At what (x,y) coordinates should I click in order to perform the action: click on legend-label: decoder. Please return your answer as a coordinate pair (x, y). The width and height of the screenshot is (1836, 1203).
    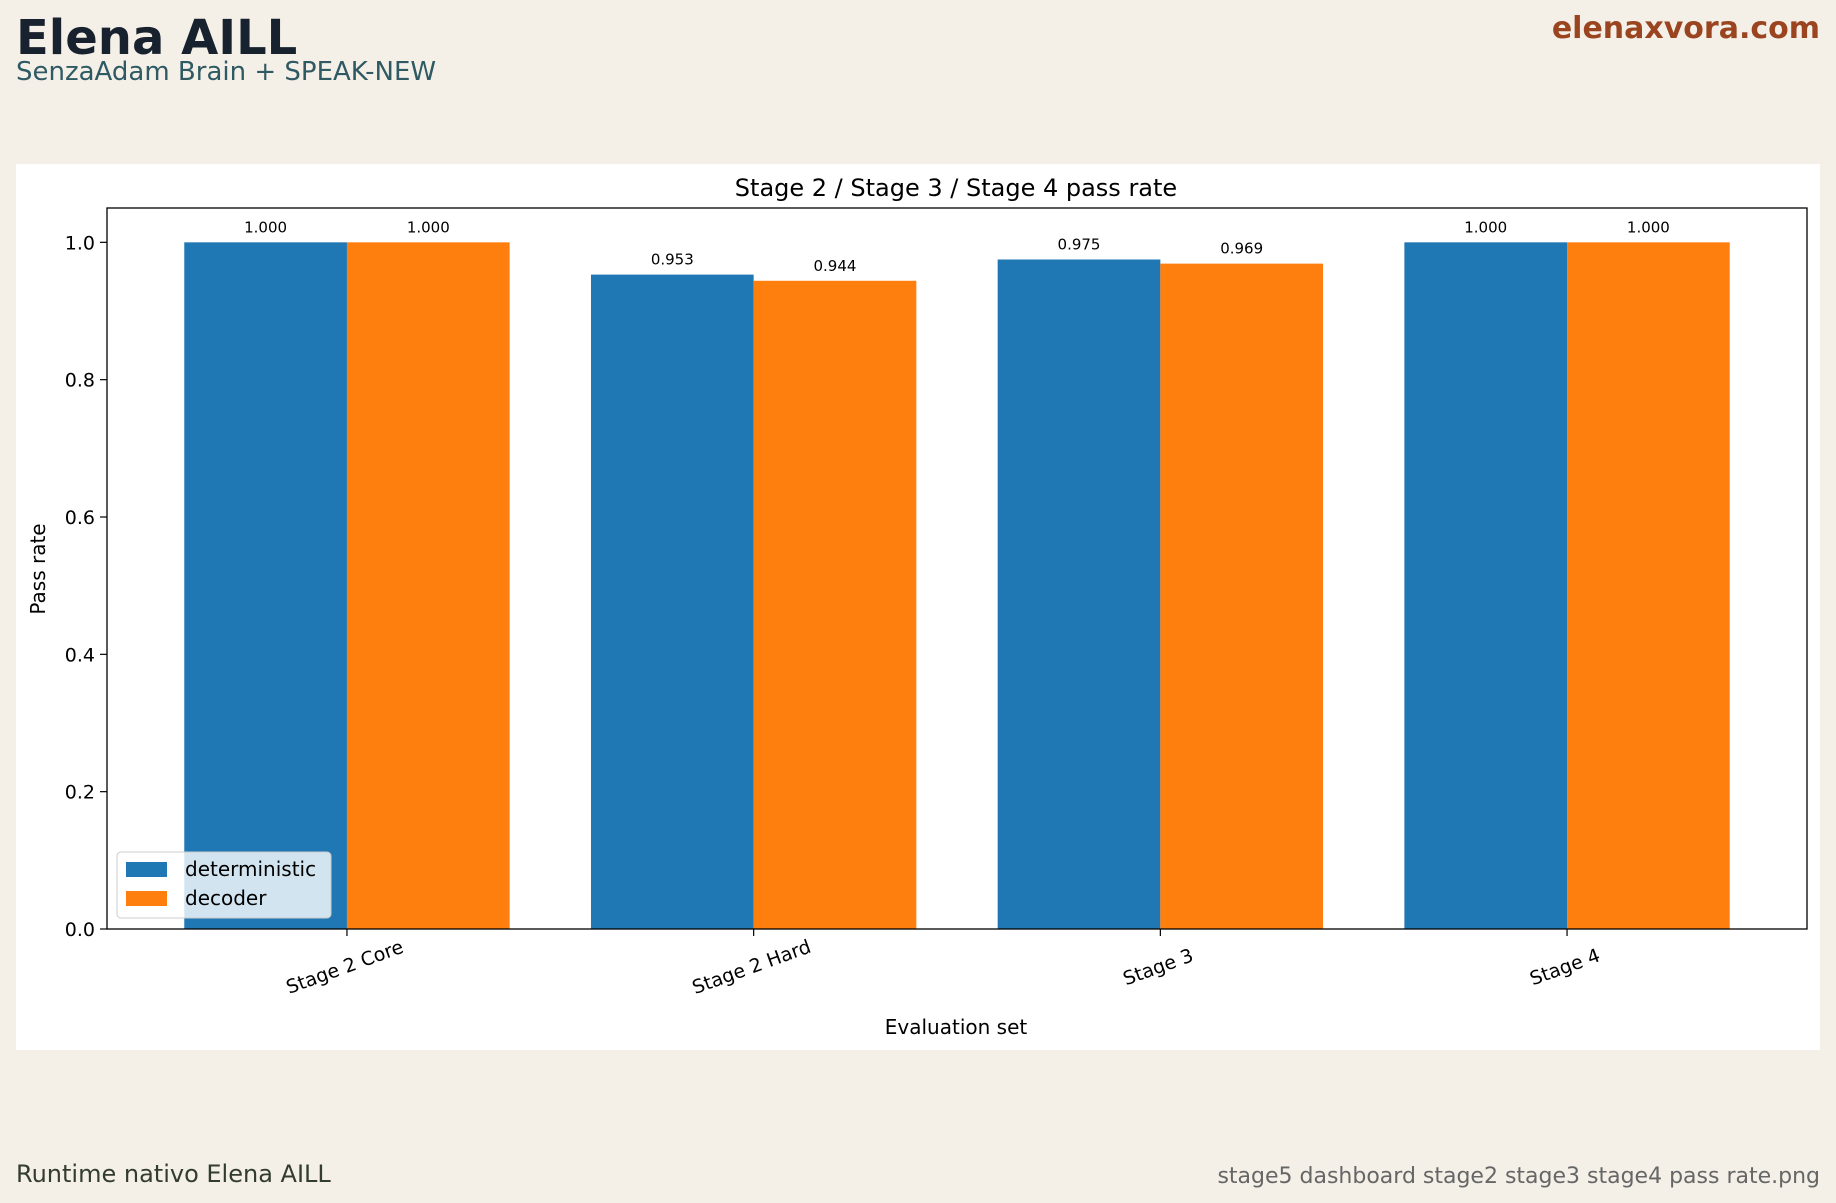
    Looking at the image, I should click on (226, 898).